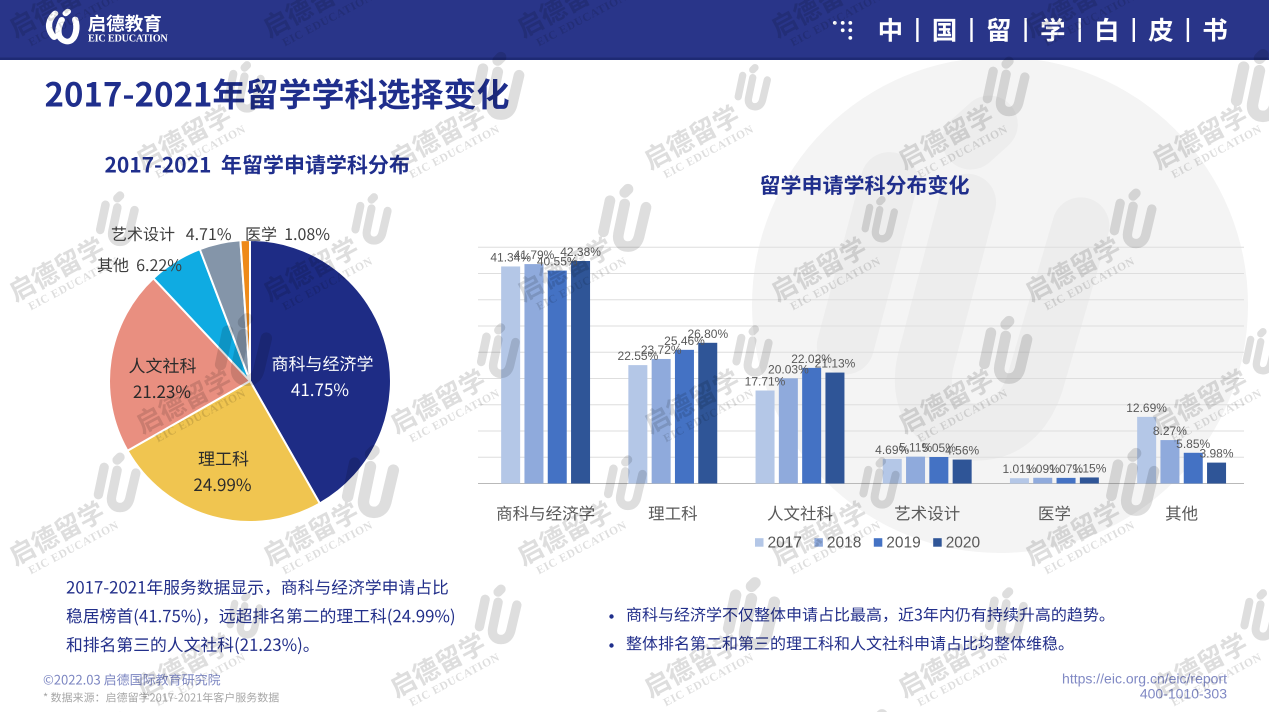 This screenshot has width=1269, height=712. Describe the element at coordinates (963, 543) in the screenshot. I see `svg-text: 2020` at that location.